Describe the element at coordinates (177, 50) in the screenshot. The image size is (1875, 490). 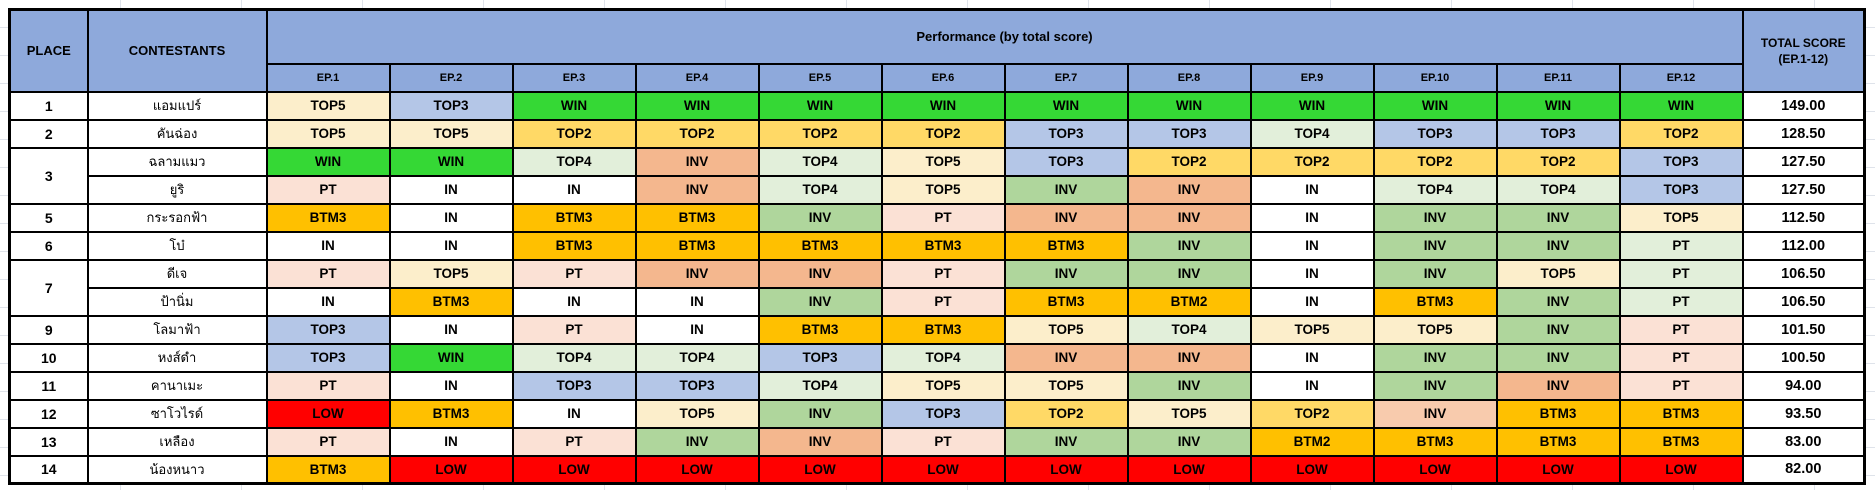
I see `contestants-column-header: CONTESTANTS` at that location.